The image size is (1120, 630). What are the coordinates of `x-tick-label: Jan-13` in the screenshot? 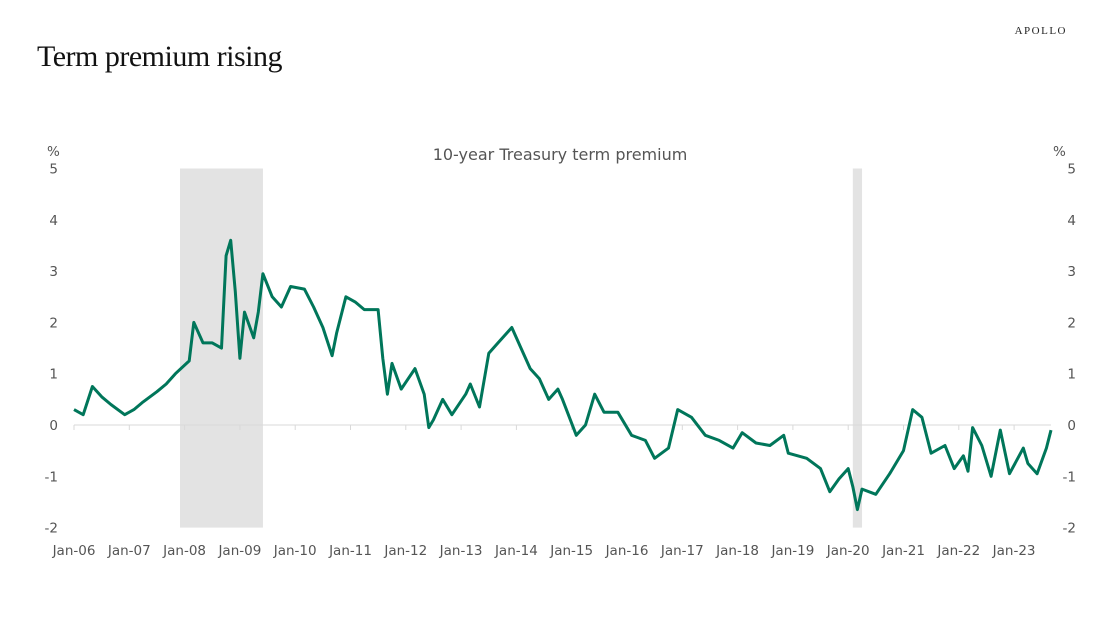 It's located at (461, 551).